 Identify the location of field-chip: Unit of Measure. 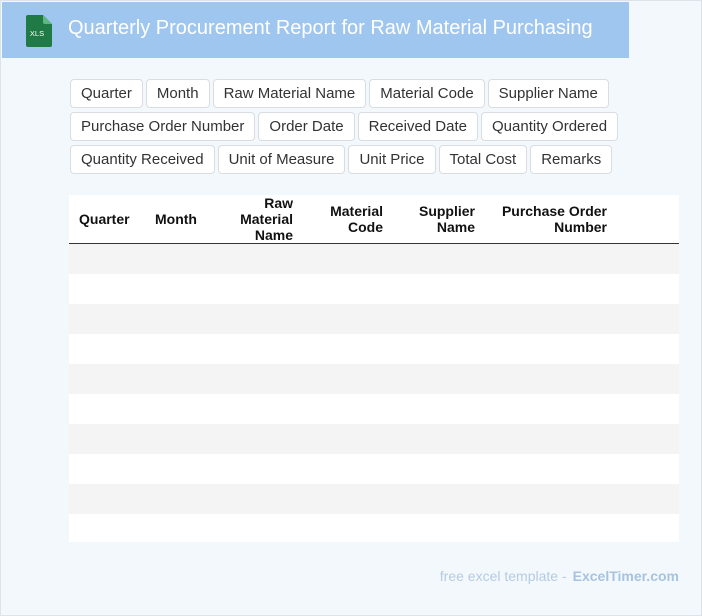
(281, 159).